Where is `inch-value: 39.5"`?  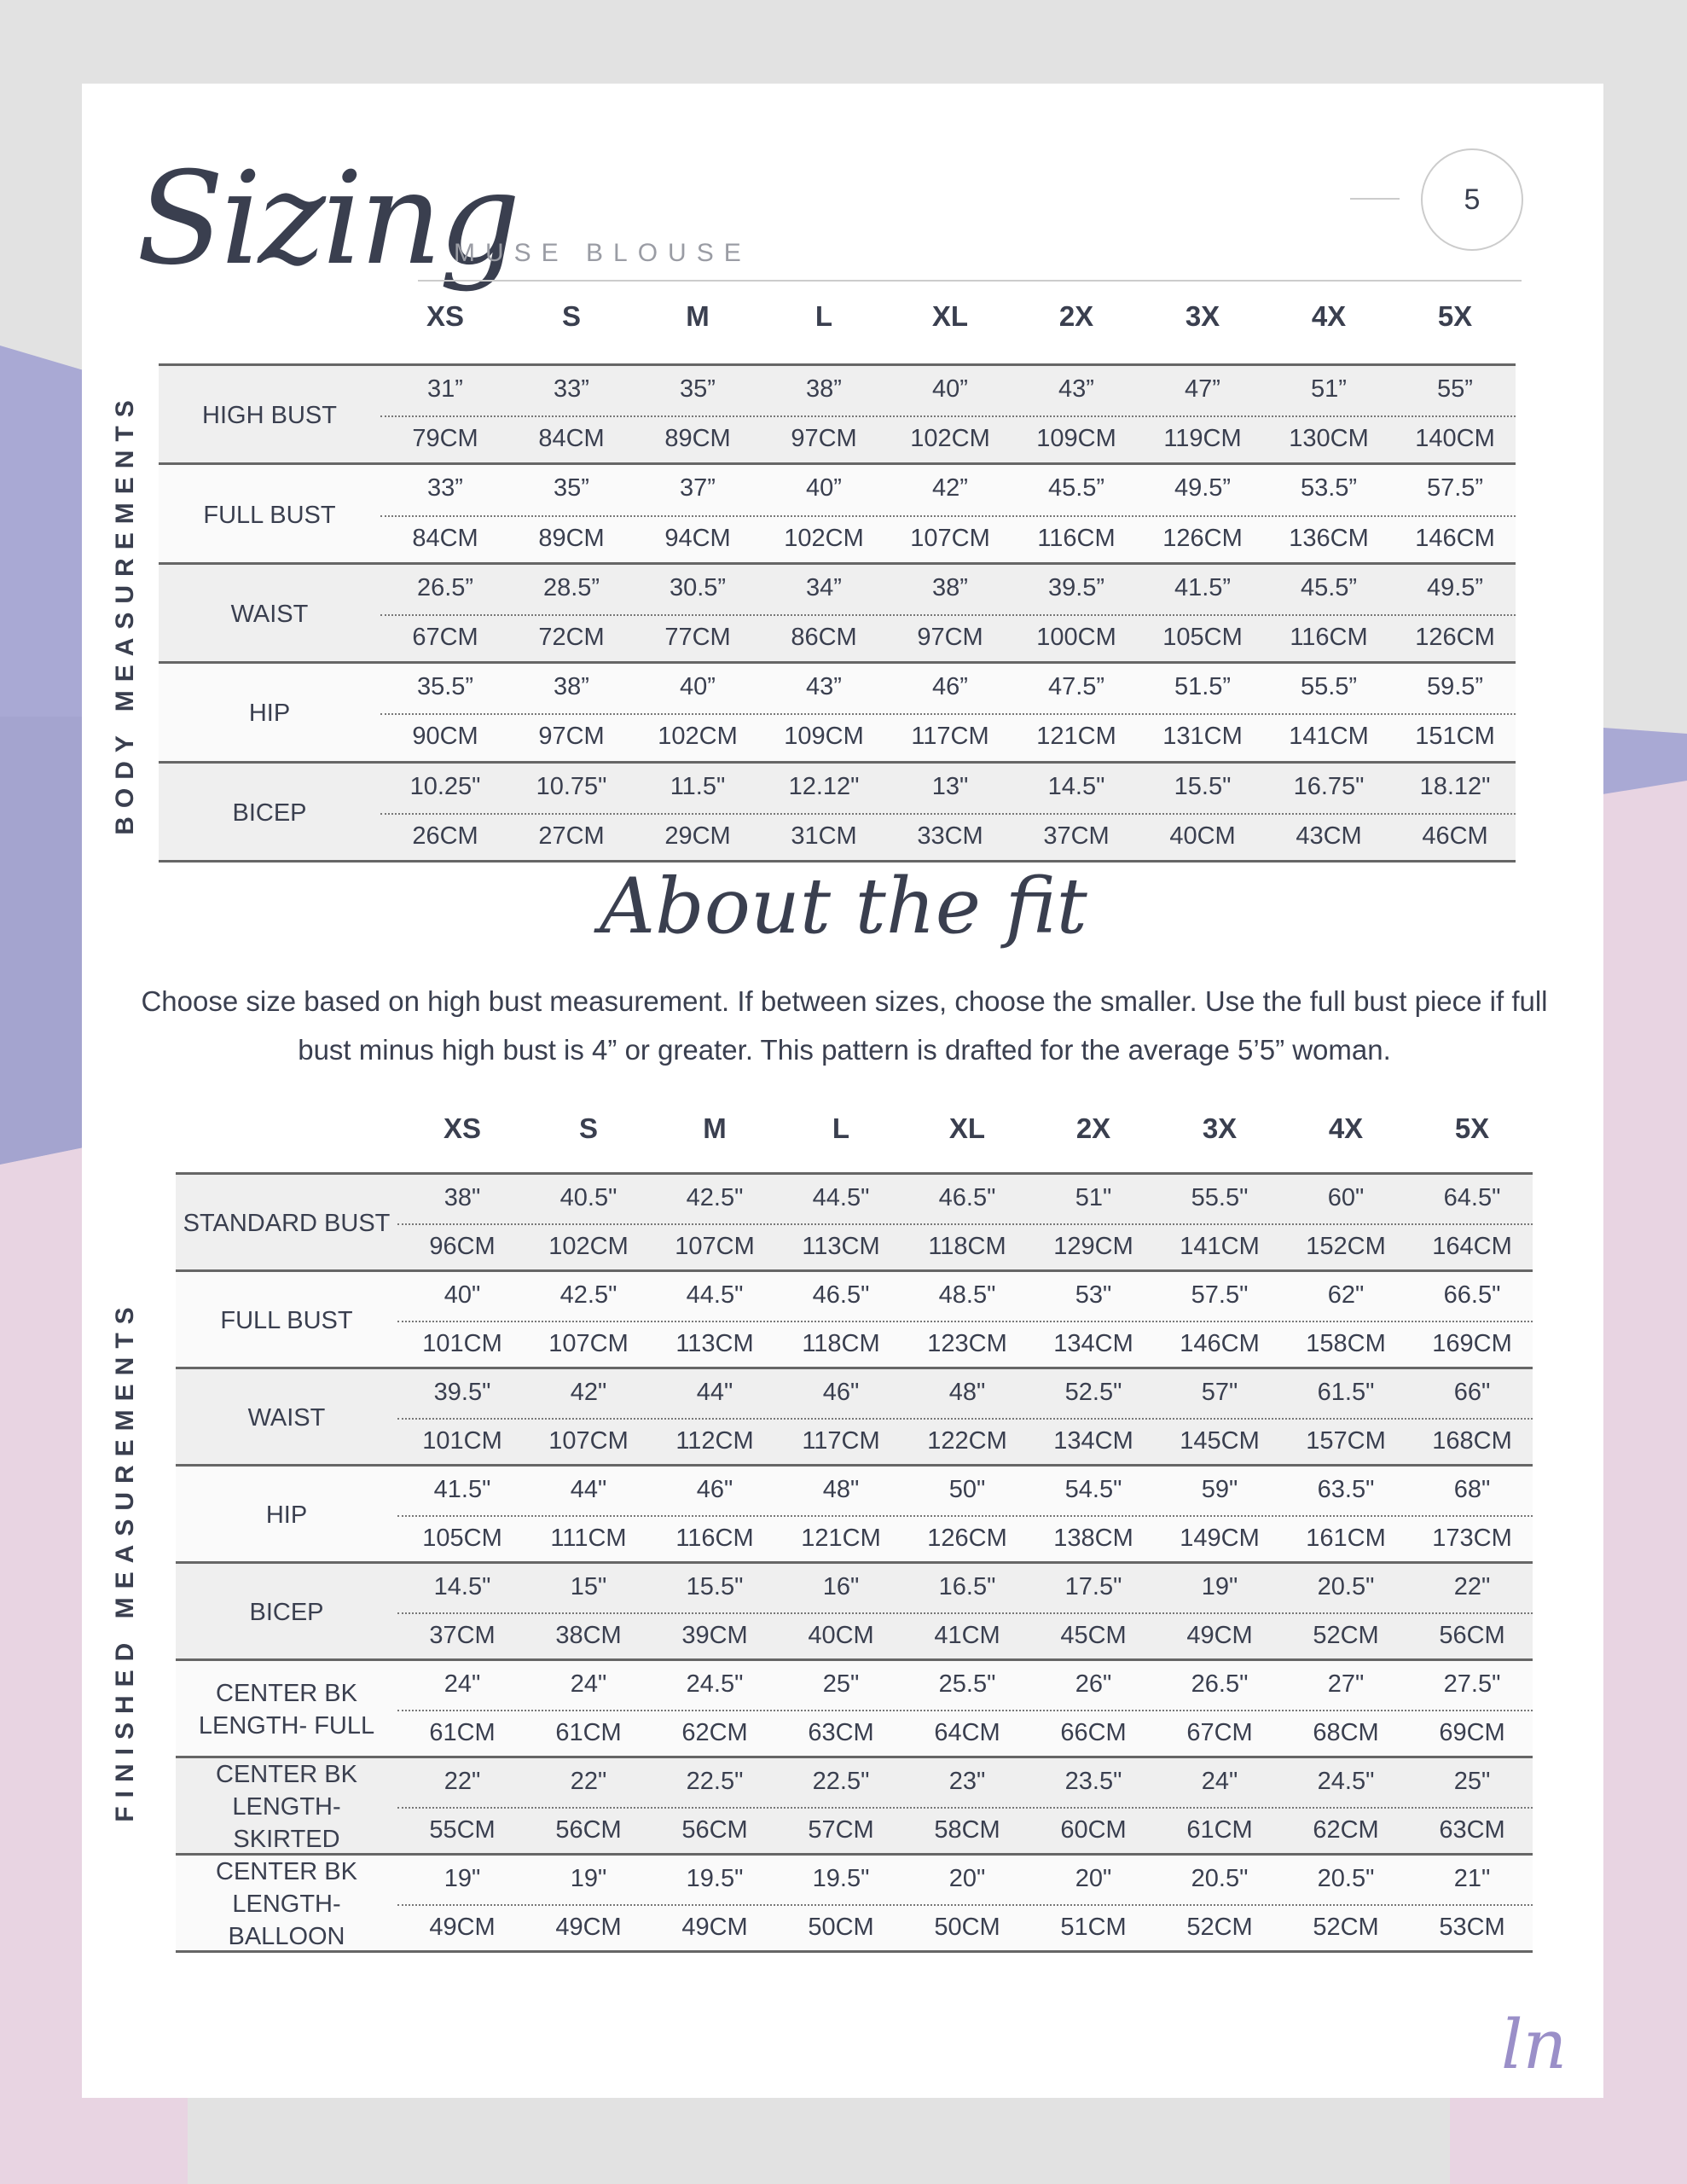 inch-value: 39.5" is located at coordinates (462, 1392).